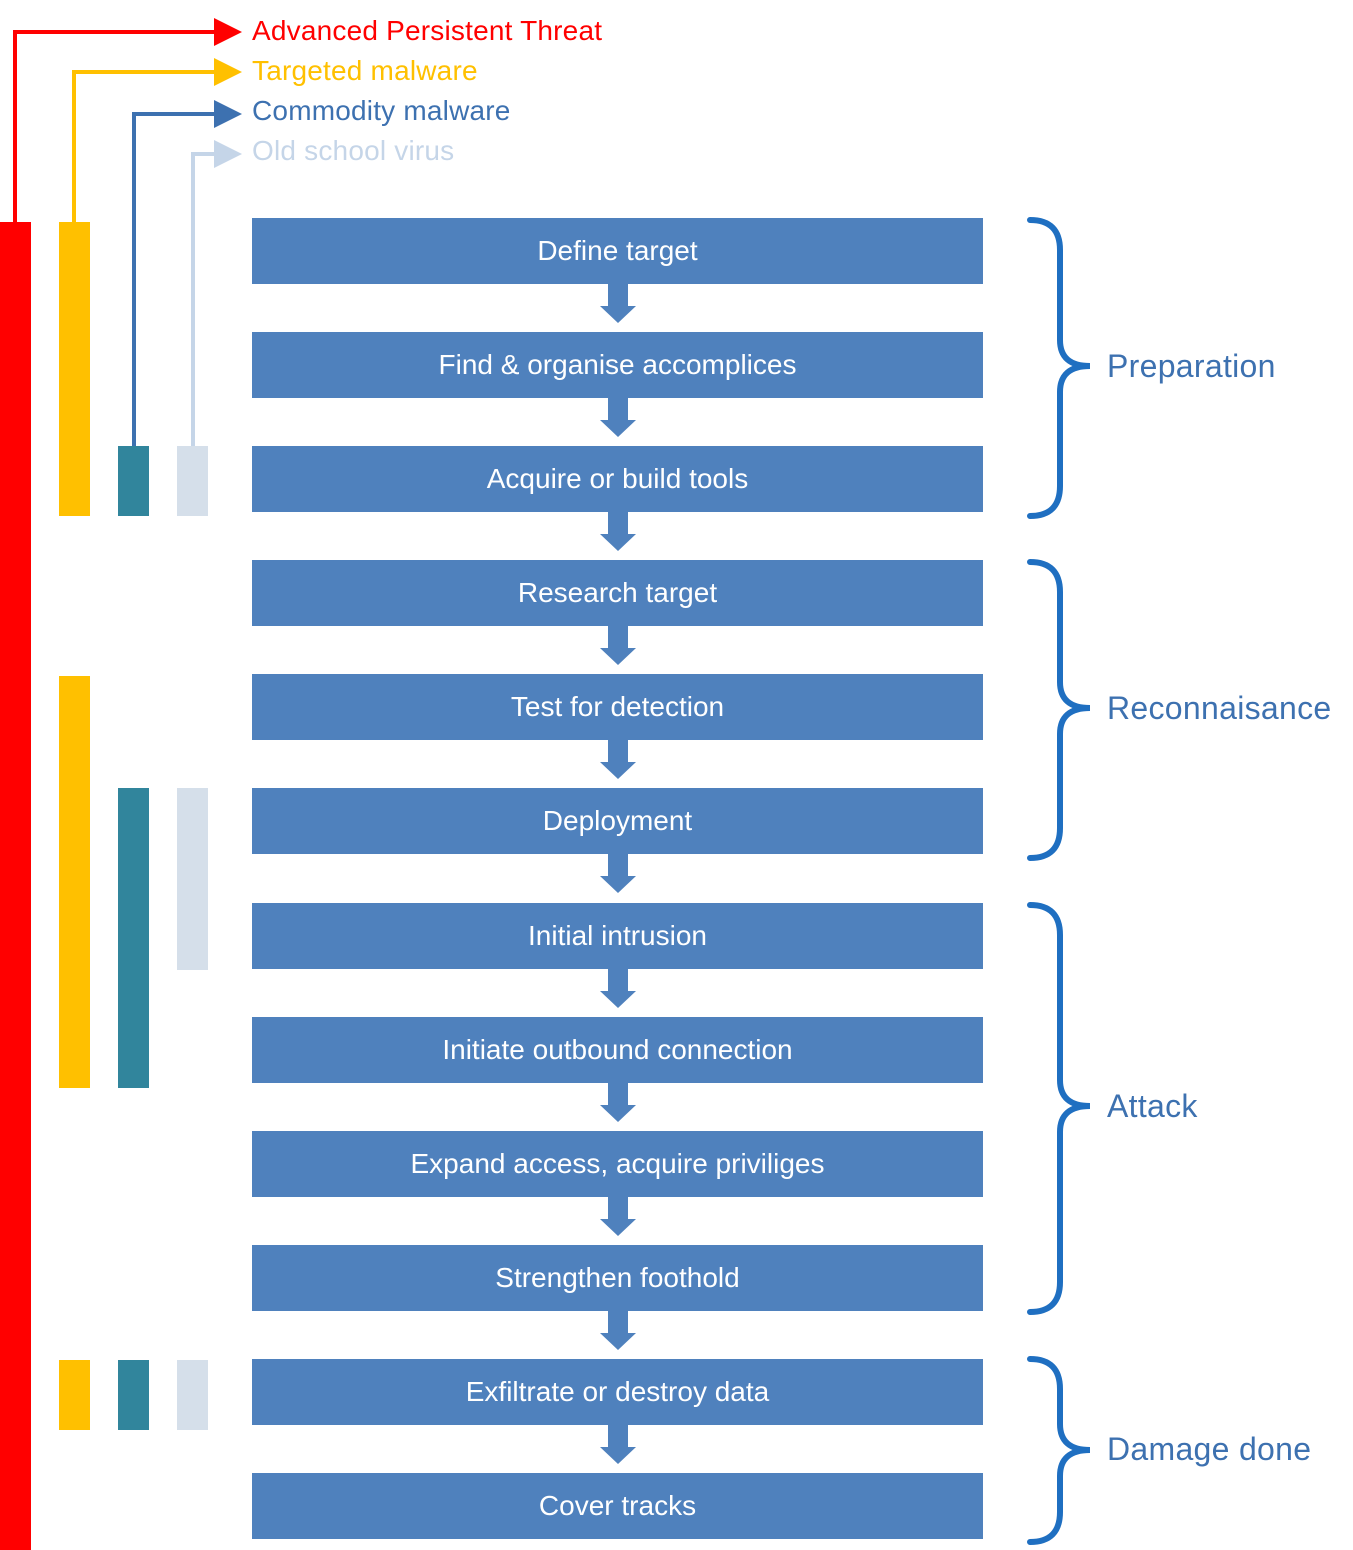 The image size is (1353, 1550). I want to click on legend-targeted-label: Targeted malware, so click(365, 70).